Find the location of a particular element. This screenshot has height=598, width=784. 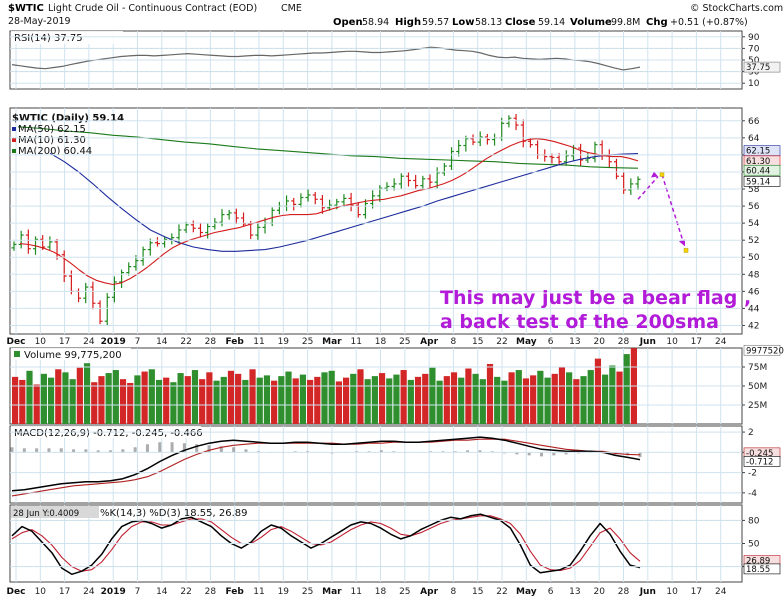

x-tick-label: 25 is located at coordinates (307, 342).